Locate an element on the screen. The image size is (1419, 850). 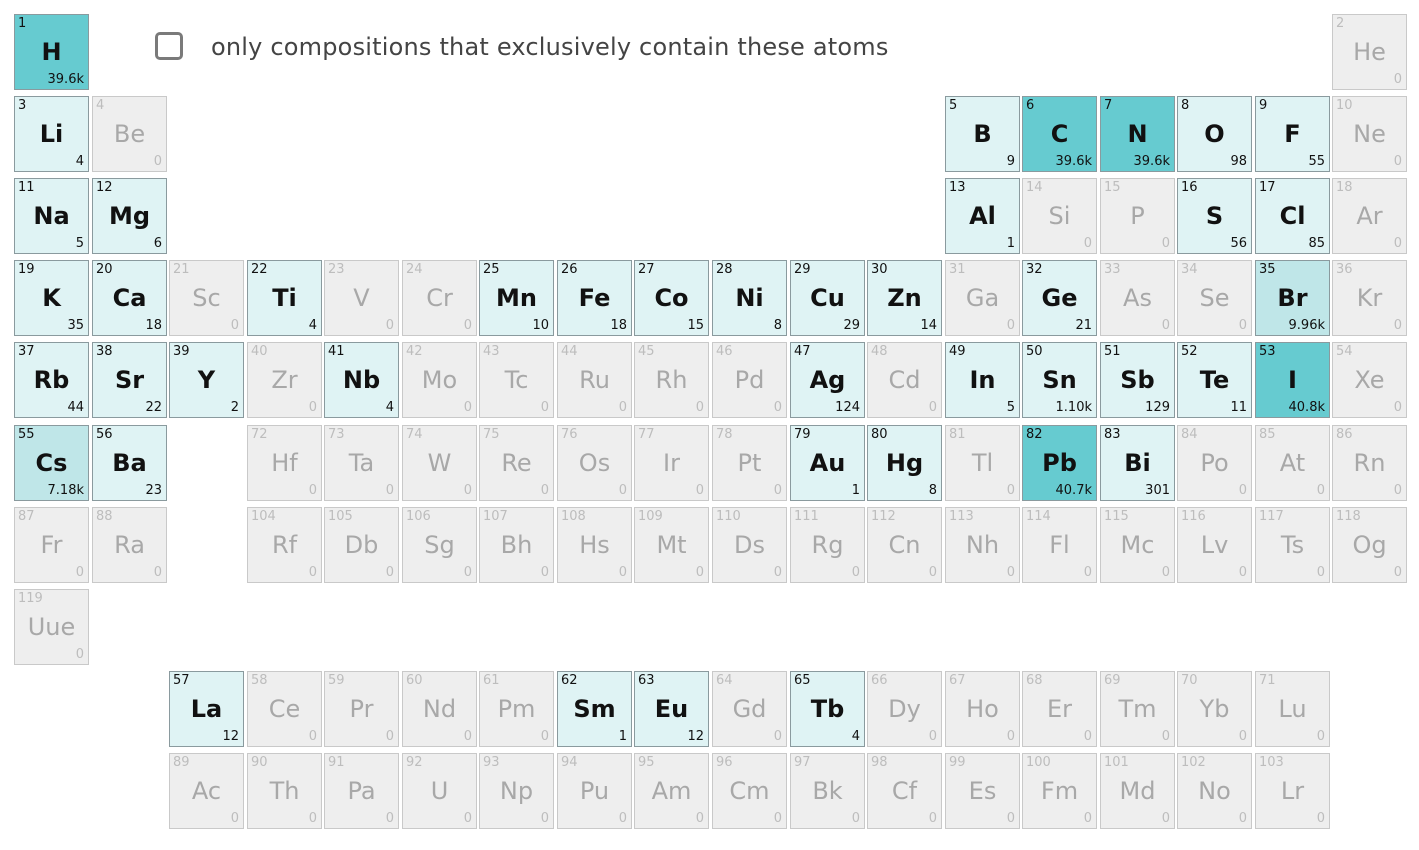
element-cell-lr: 103 Lr 0 is located at coordinates (1292, 791).